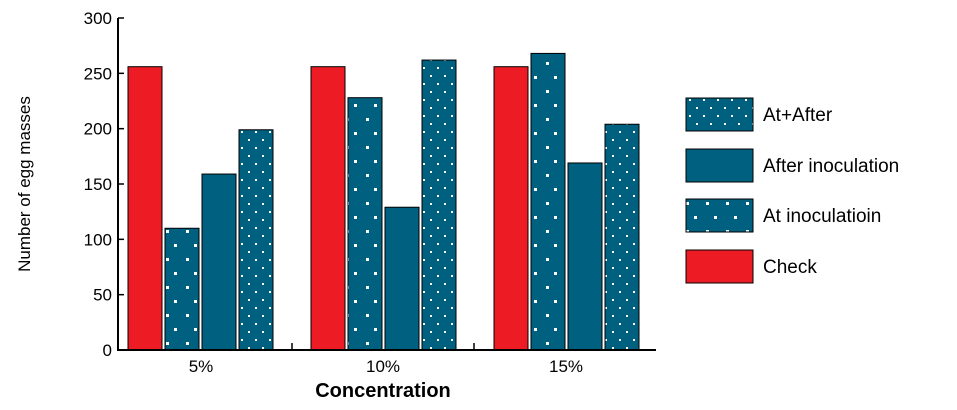 This screenshot has height=410, width=957. I want to click on legend-label-after-inoculation: After inoculation, so click(831, 166).